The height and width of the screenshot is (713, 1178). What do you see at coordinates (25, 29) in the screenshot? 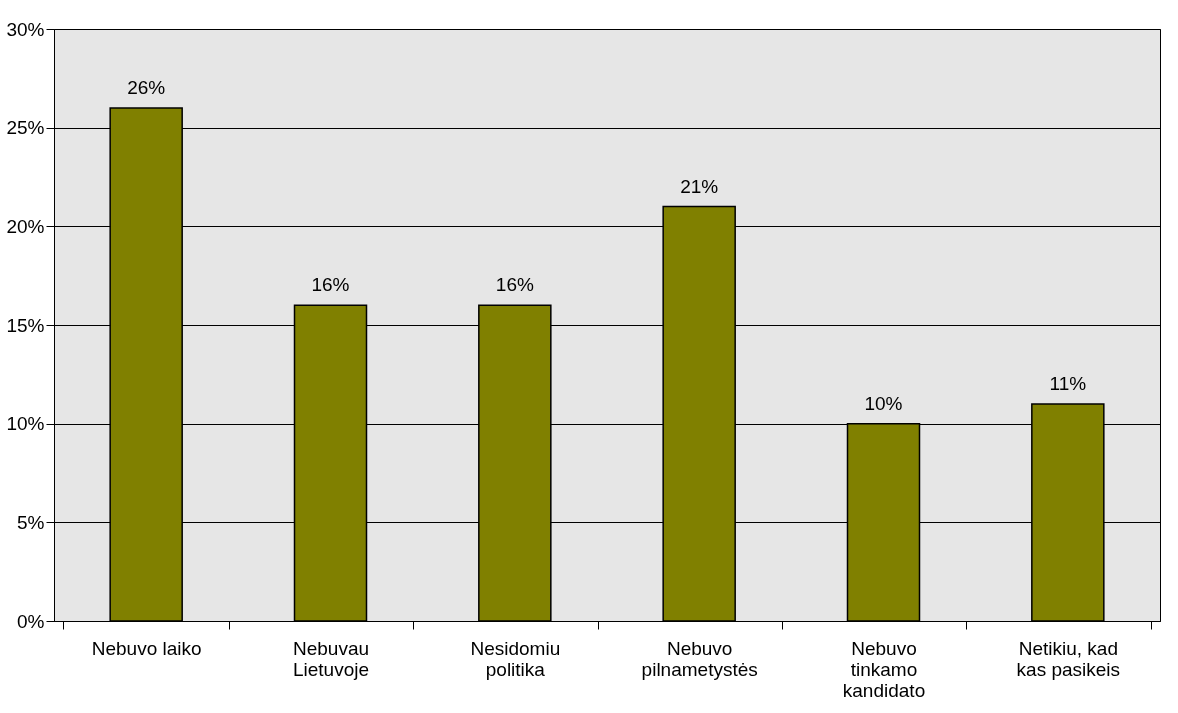
I see `y-tick-label: 30%` at bounding box center [25, 29].